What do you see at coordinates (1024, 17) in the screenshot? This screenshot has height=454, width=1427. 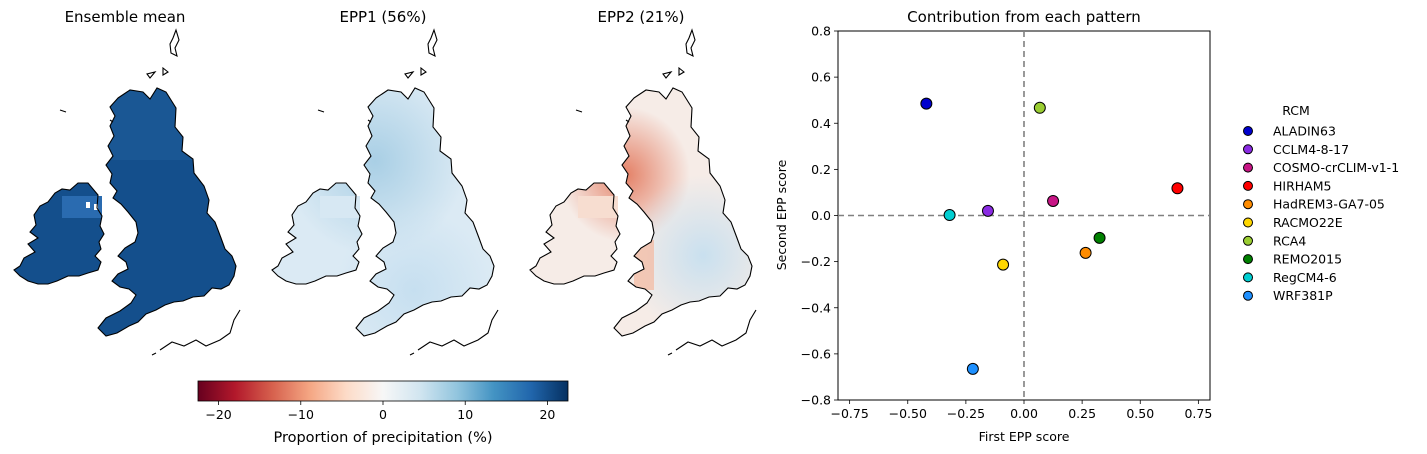 I see `chart-title: Contribution from each pattern` at bounding box center [1024, 17].